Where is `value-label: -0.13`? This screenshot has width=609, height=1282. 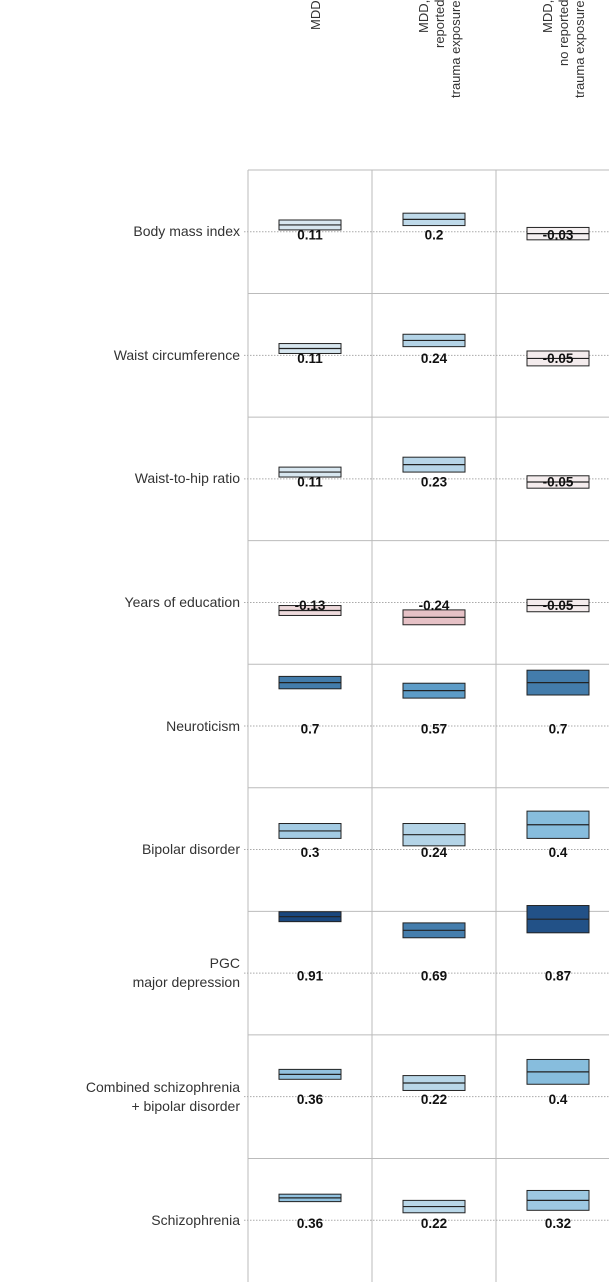
value-label: -0.13 is located at coordinates (310, 605).